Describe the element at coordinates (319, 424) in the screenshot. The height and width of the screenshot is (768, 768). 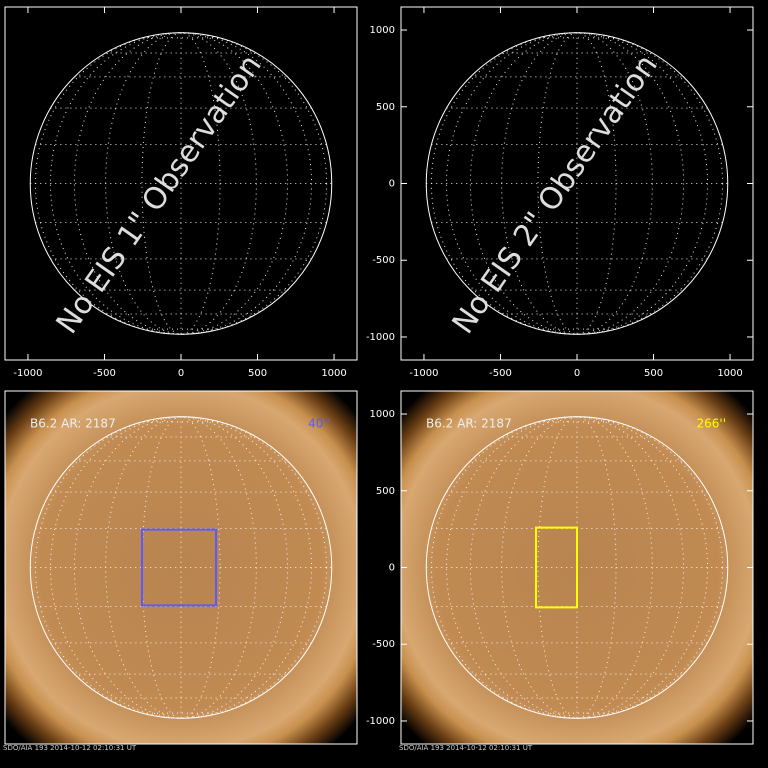
I see `box-label: 40''` at that location.